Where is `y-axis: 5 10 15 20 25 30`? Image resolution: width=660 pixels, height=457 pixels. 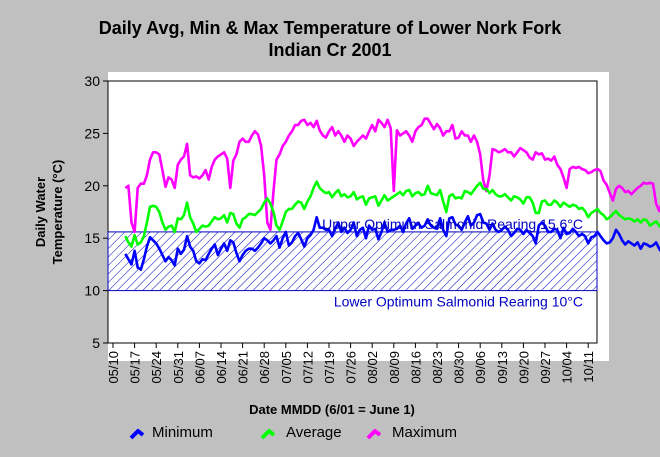 y-axis: 5 10 15 20 25 30 is located at coordinates (96, 212).